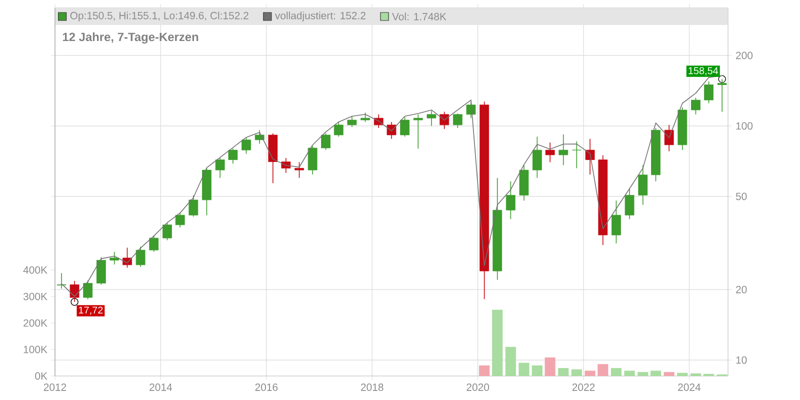  What do you see at coordinates (478, 387) in the screenshot?
I see `x-tick-label: 2020` at bounding box center [478, 387].